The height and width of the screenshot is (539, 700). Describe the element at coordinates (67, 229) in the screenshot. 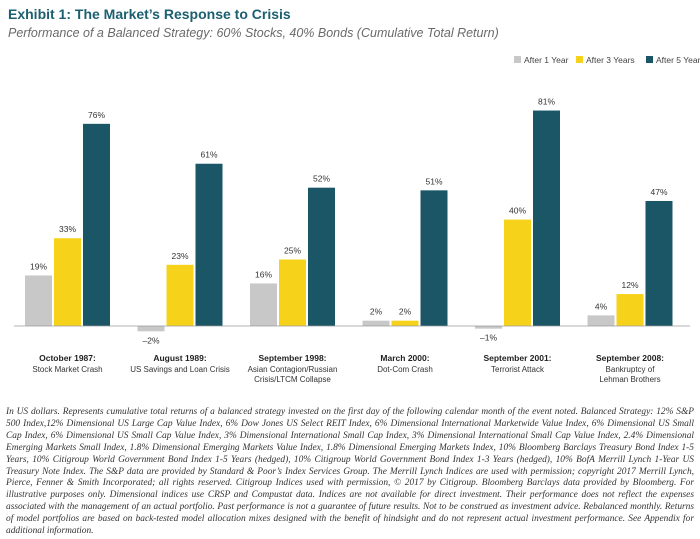

I see `data-label: 33%` at that location.